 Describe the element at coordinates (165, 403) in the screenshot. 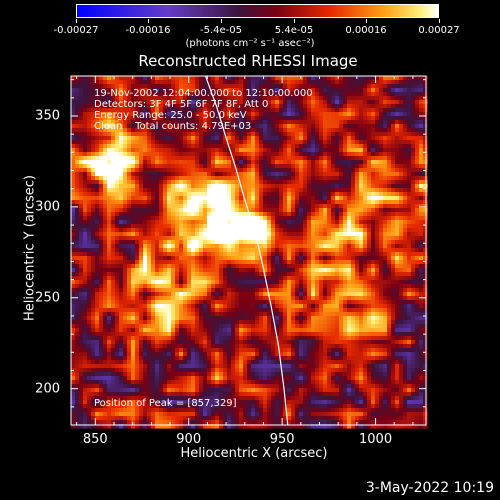

I see `peak-position-label: Position of Peak = [857,329]` at that location.